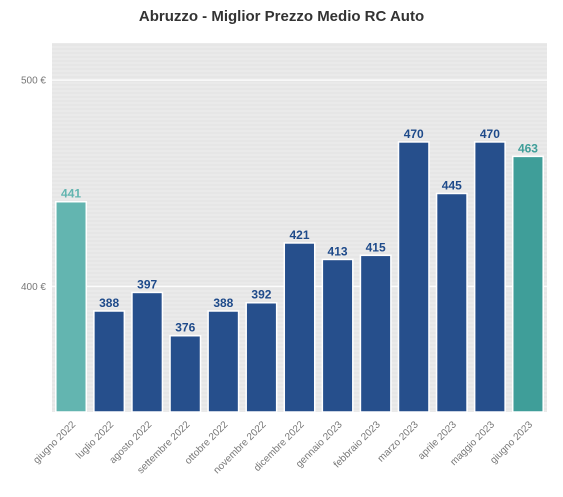 This screenshot has width=563, height=497. I want to click on data-label: 392, so click(261, 295).